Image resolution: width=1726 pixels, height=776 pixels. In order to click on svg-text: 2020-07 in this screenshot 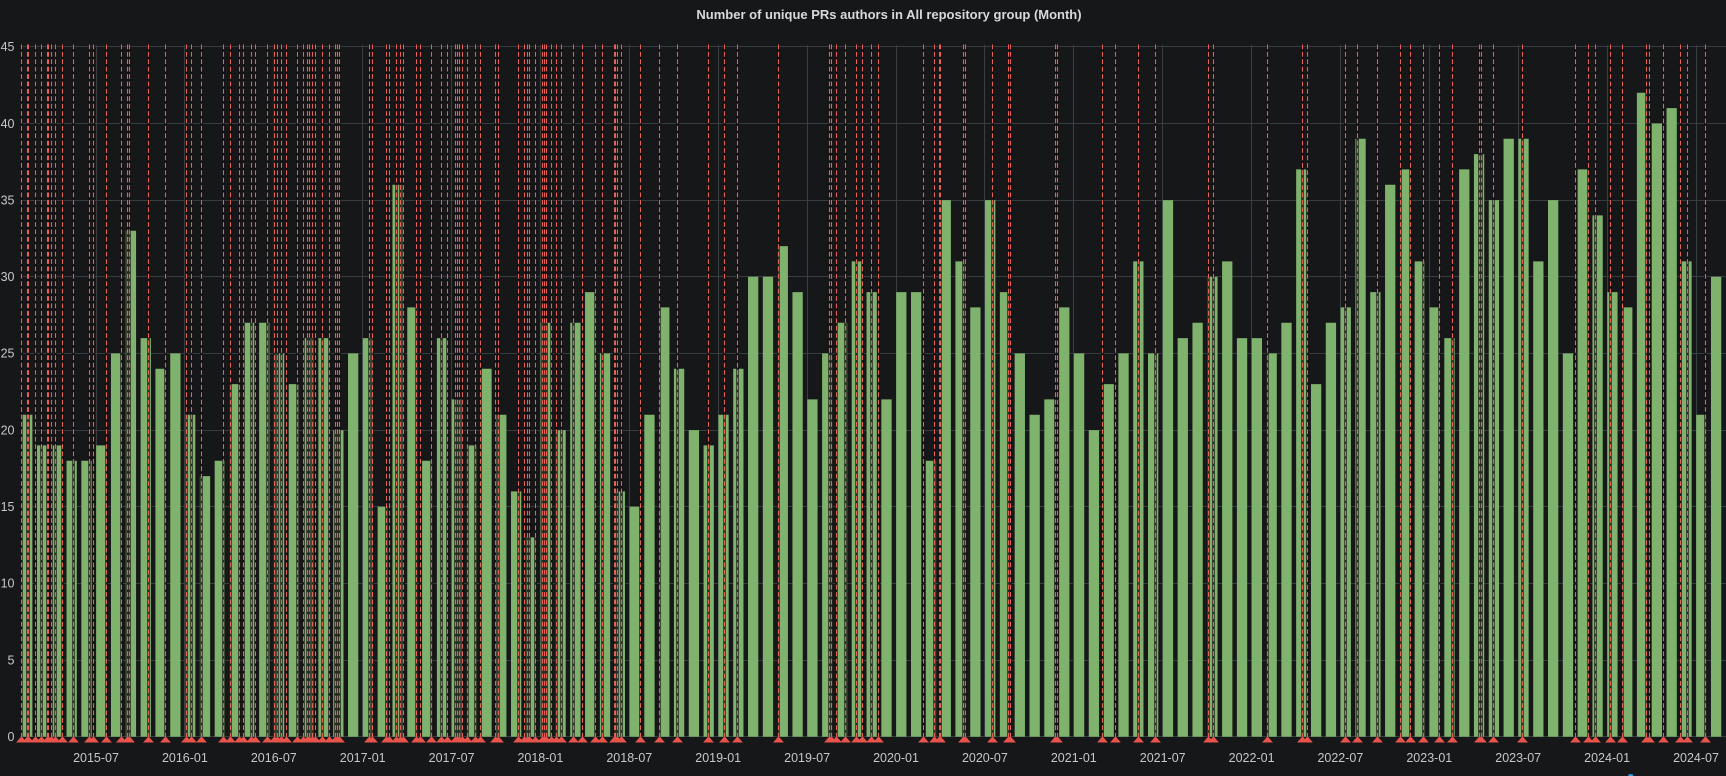, I will do `click(985, 758)`.